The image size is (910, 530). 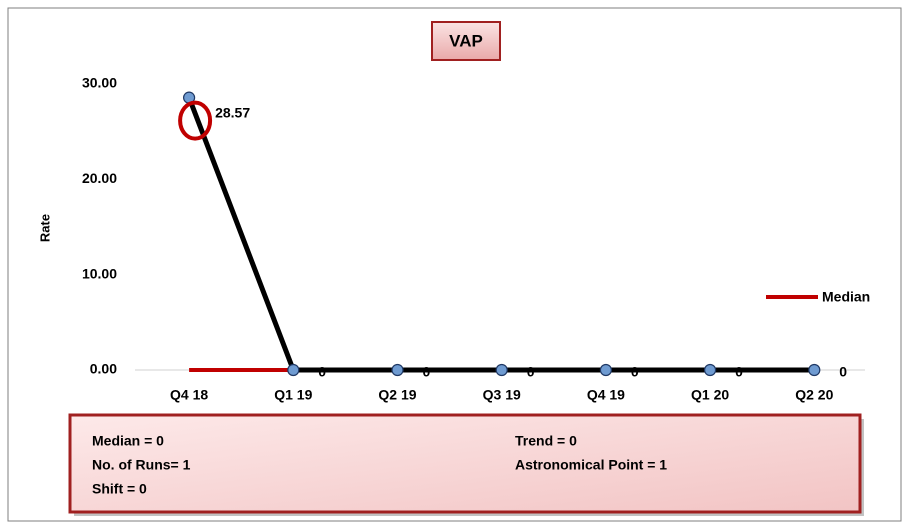 What do you see at coordinates (103, 369) in the screenshot?
I see `y-tick-label: 0.00` at bounding box center [103, 369].